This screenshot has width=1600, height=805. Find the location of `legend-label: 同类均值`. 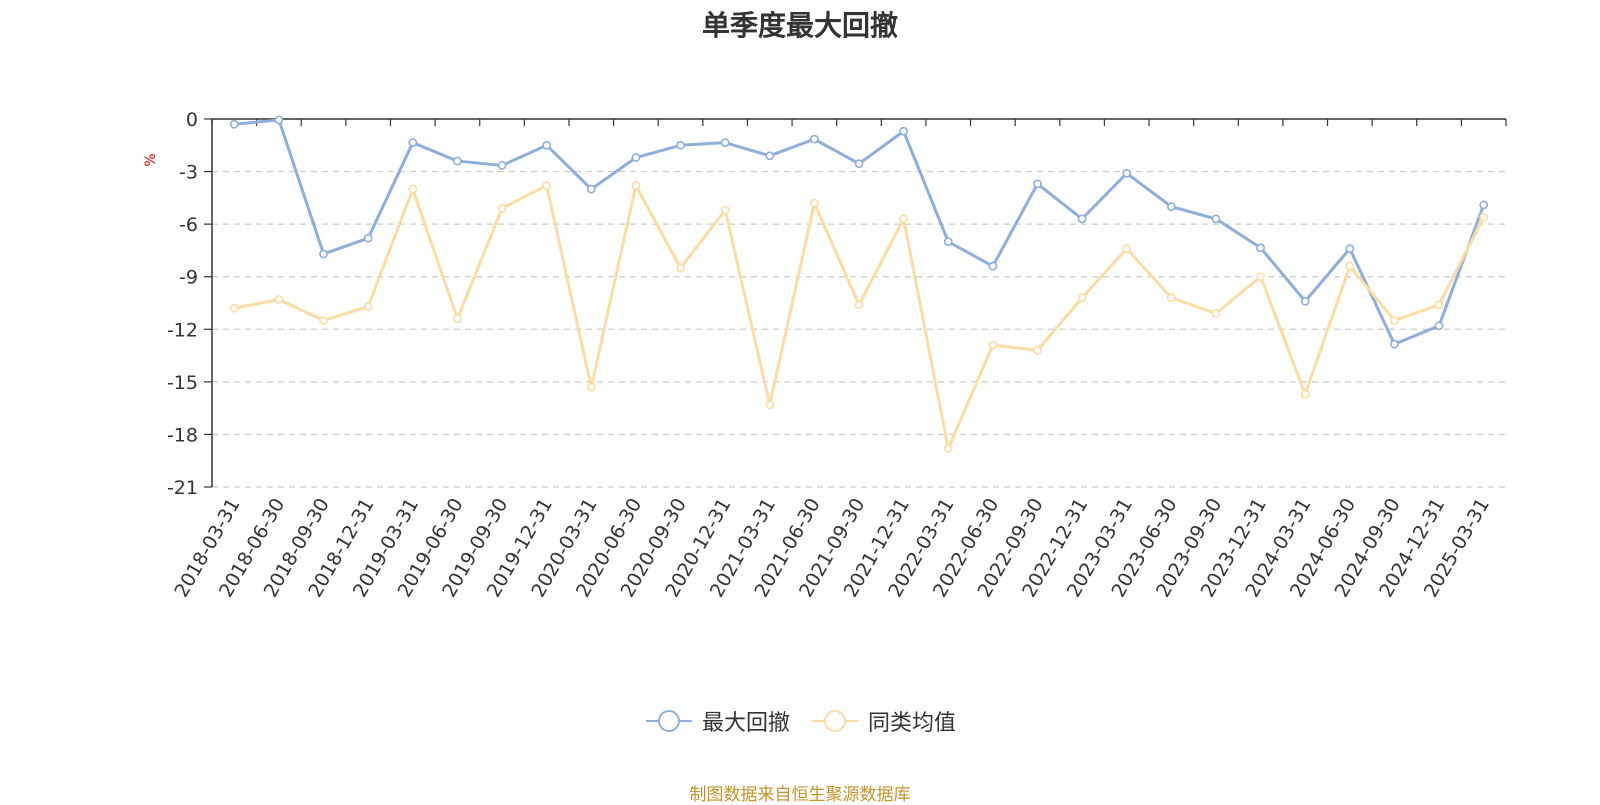

legend-label: 同类均值 is located at coordinates (912, 723).